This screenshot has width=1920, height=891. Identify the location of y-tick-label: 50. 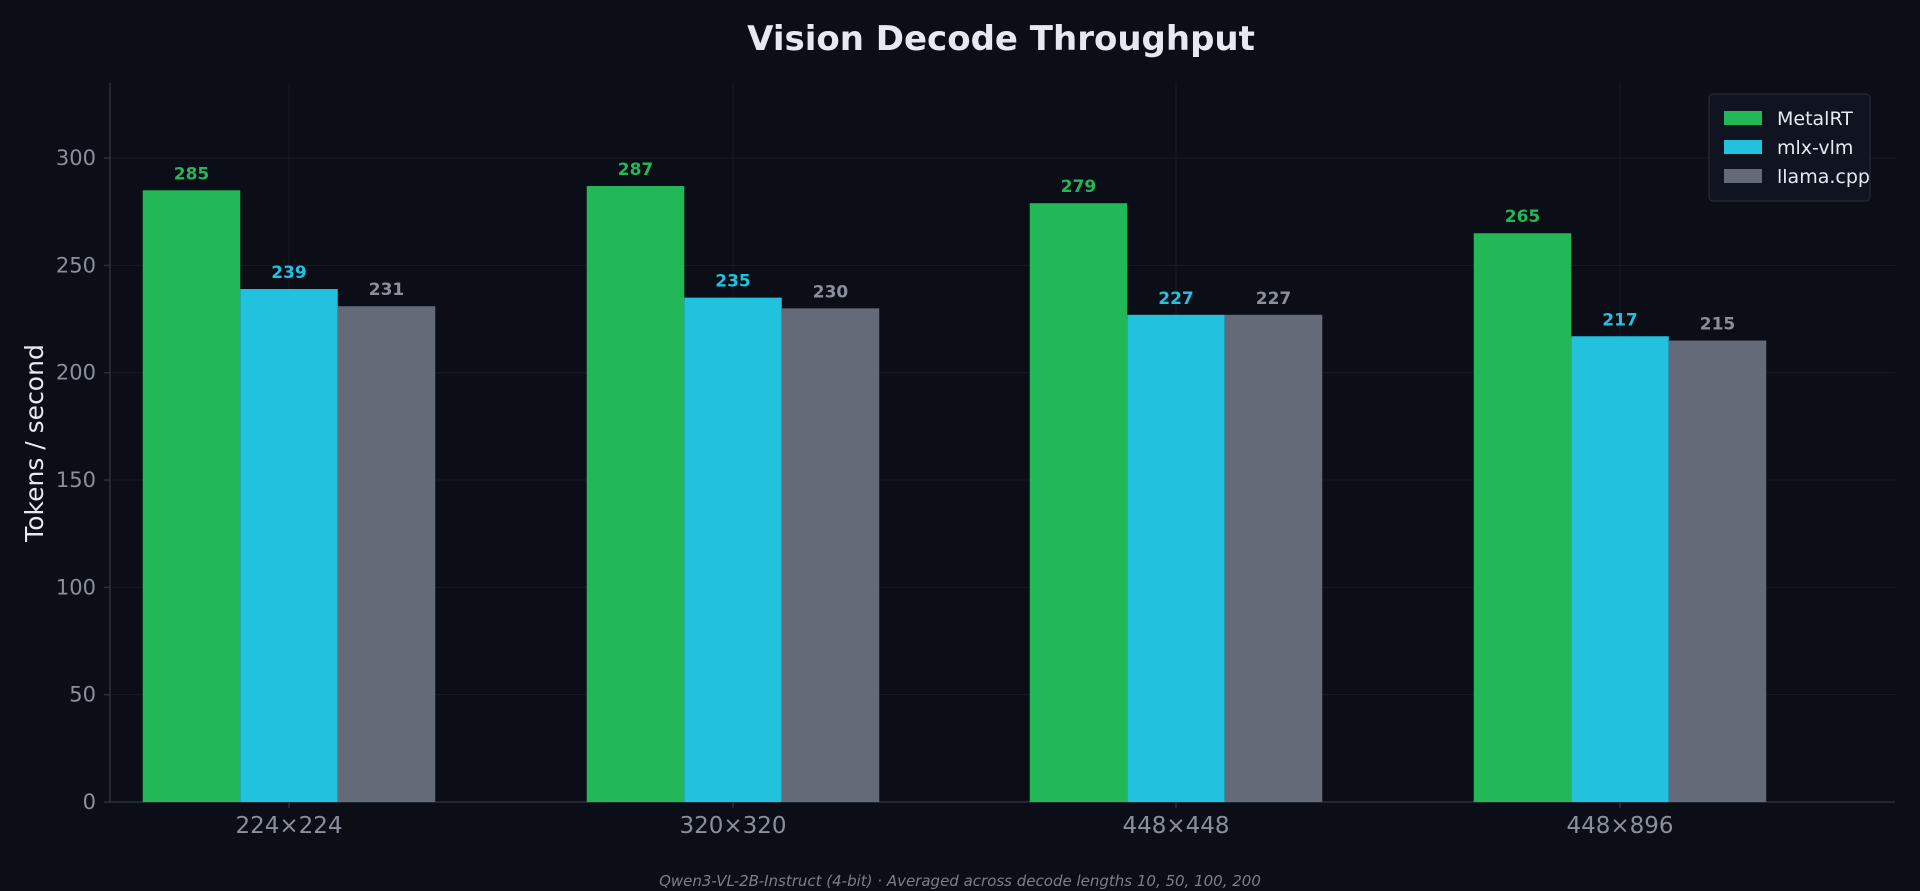
(82, 695).